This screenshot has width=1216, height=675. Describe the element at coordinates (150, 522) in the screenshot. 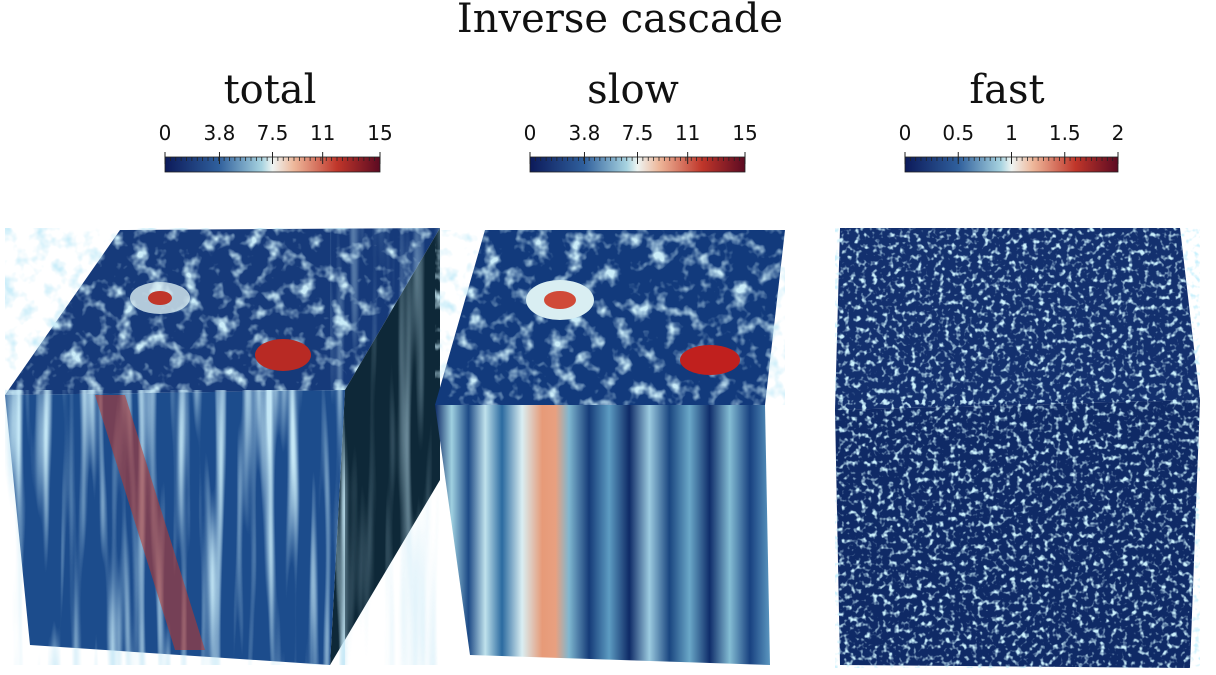

I see `streak` at that location.